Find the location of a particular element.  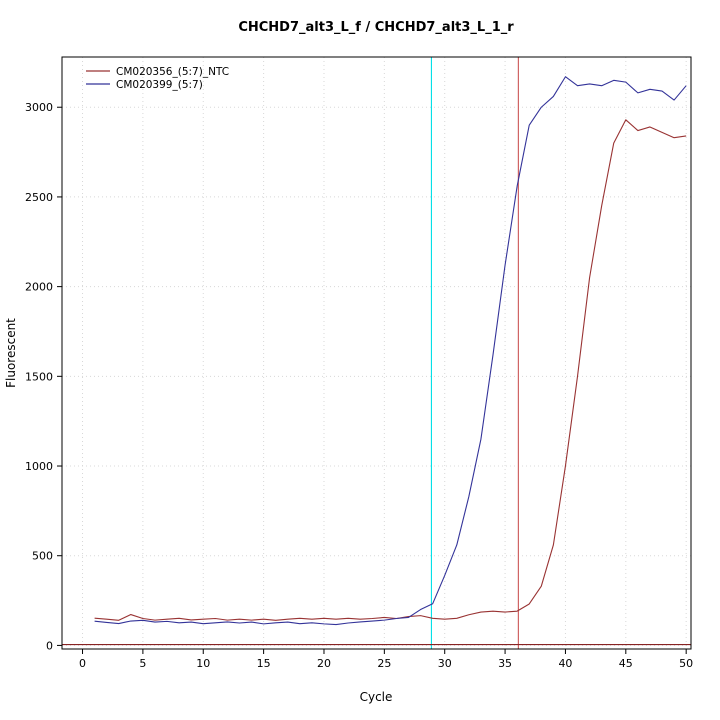

x-tick-label: 10 is located at coordinates (203, 663).